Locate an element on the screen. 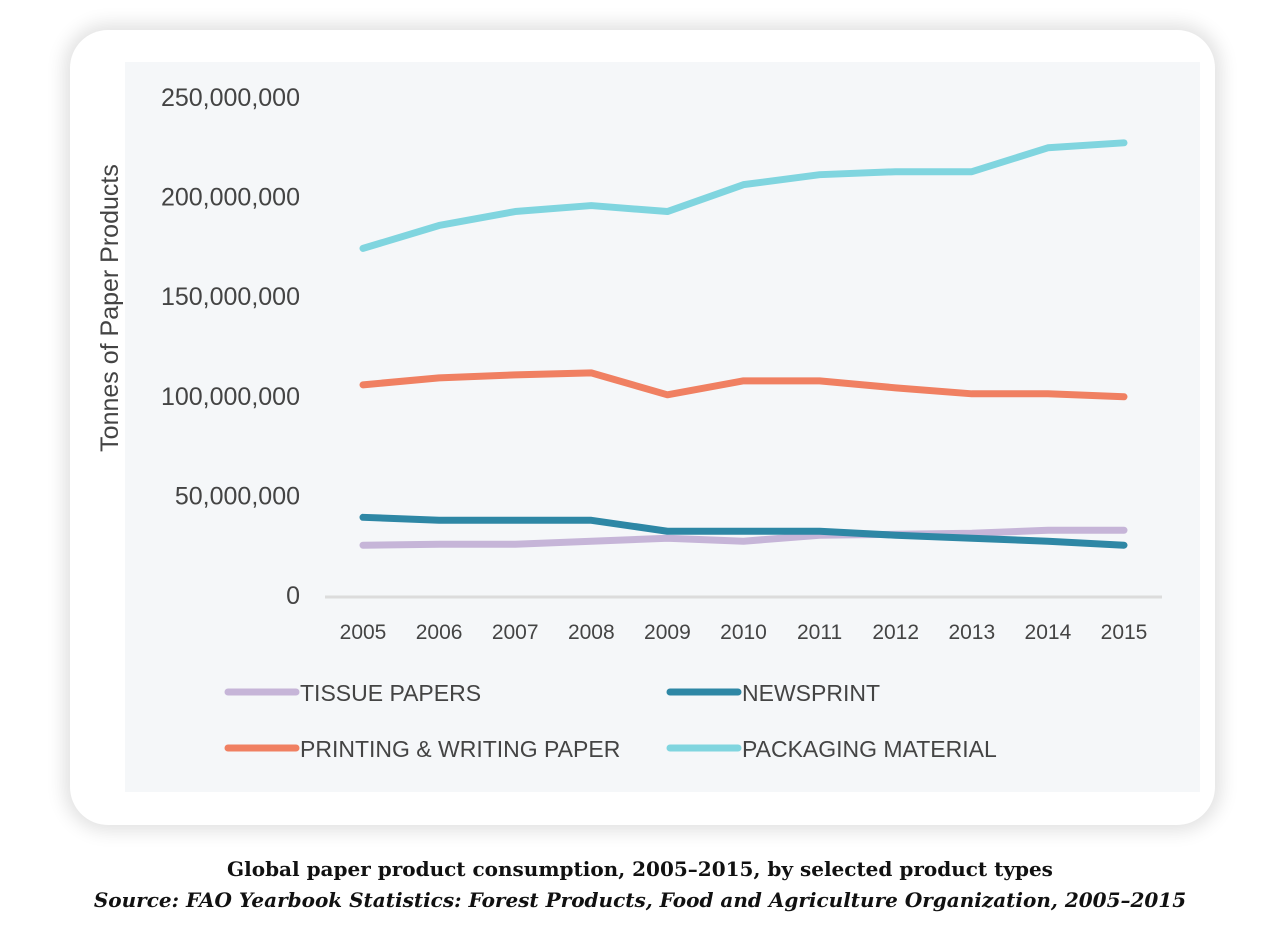 This screenshot has height=925, width=1280. y-tick-label: 50,000,000 is located at coordinates (237, 496).